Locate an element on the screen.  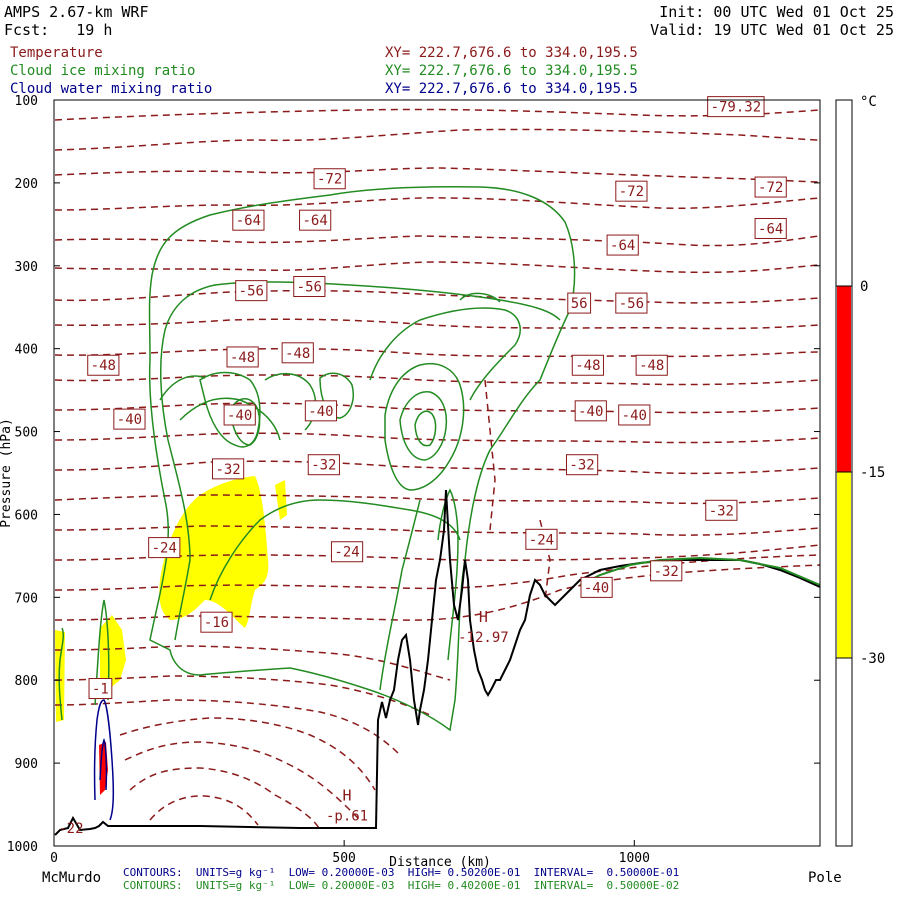
colorbar-tick-label: -30 is located at coordinates (872, 659).